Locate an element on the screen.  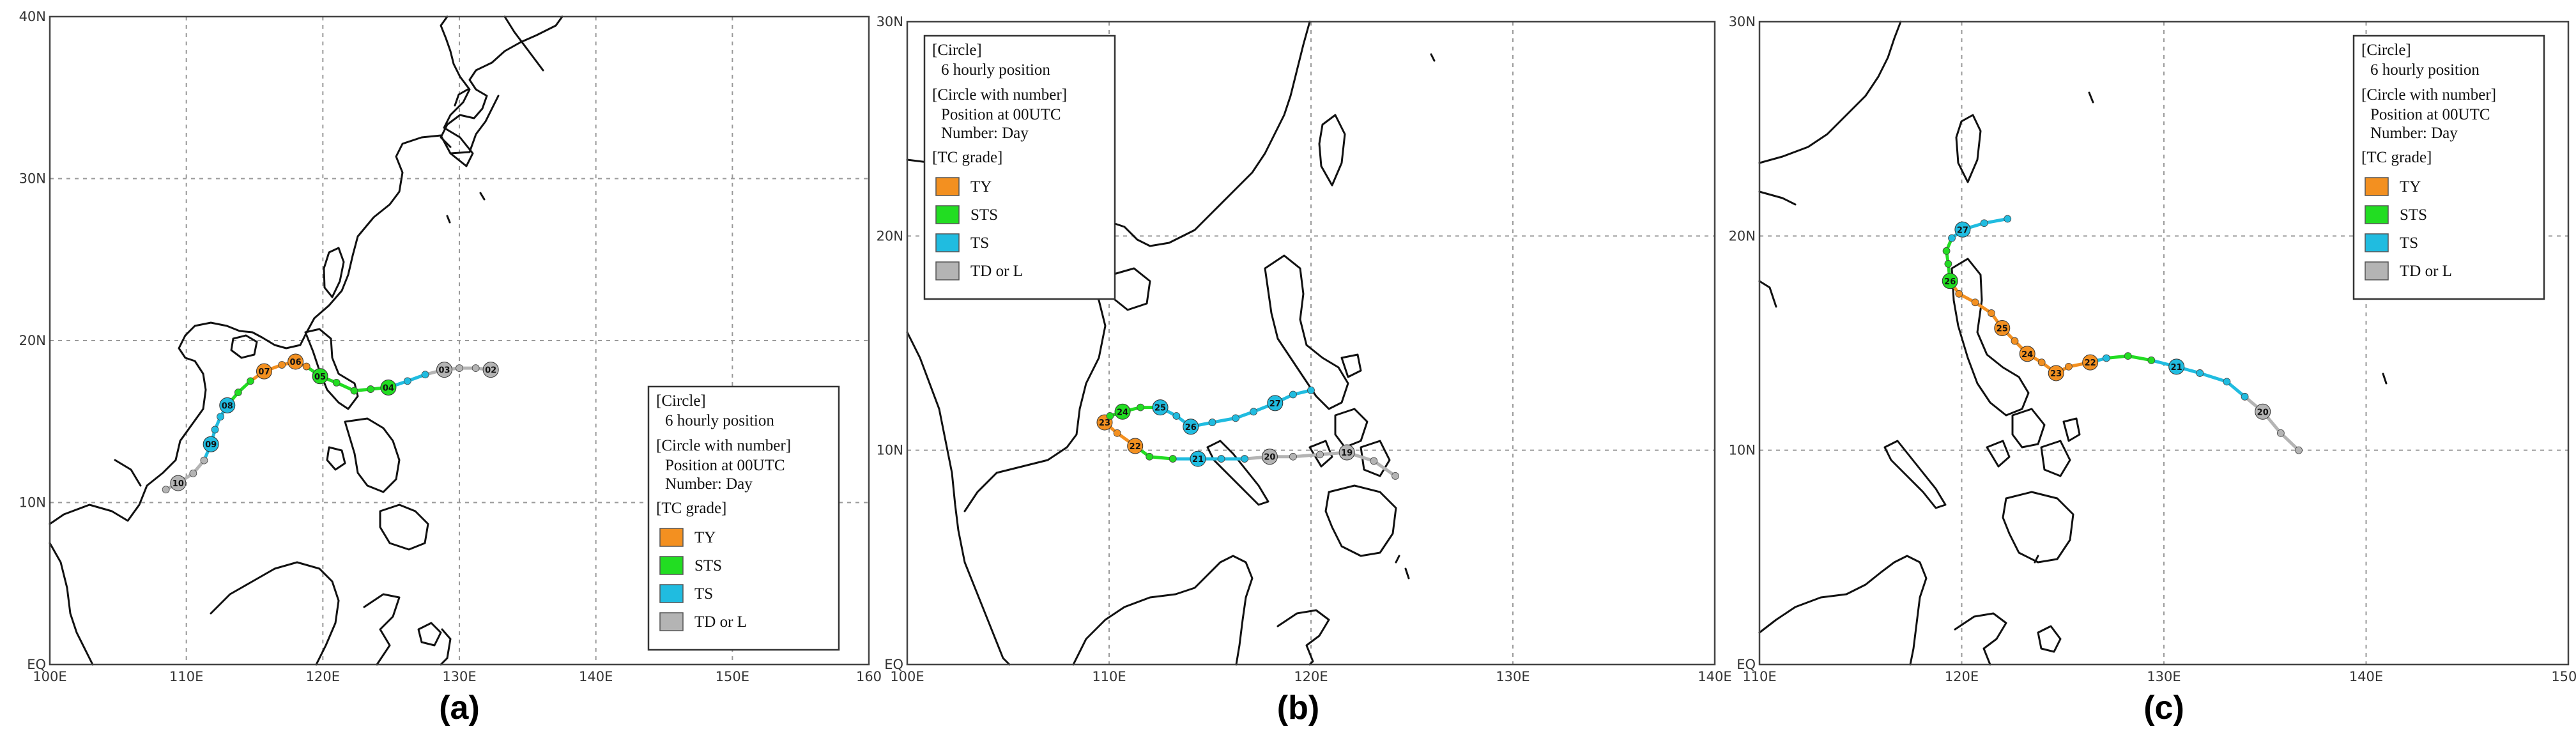
panel-c-typhoon-track: 20 21 22 23 24 25 26 27 is located at coordinates (2122, 334).